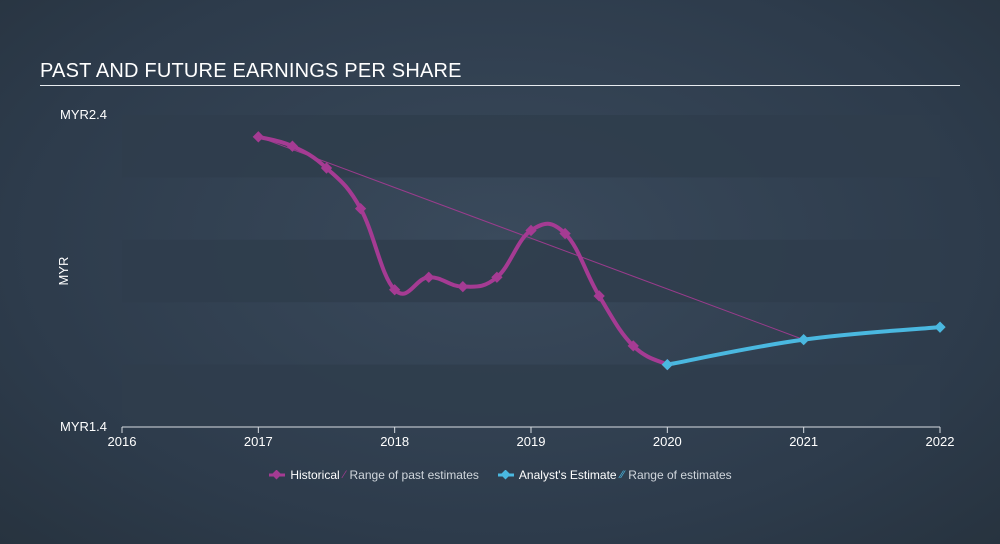 This screenshot has width=1000, height=544. What do you see at coordinates (667, 441) in the screenshot?
I see `x-tick-label: 2020` at bounding box center [667, 441].